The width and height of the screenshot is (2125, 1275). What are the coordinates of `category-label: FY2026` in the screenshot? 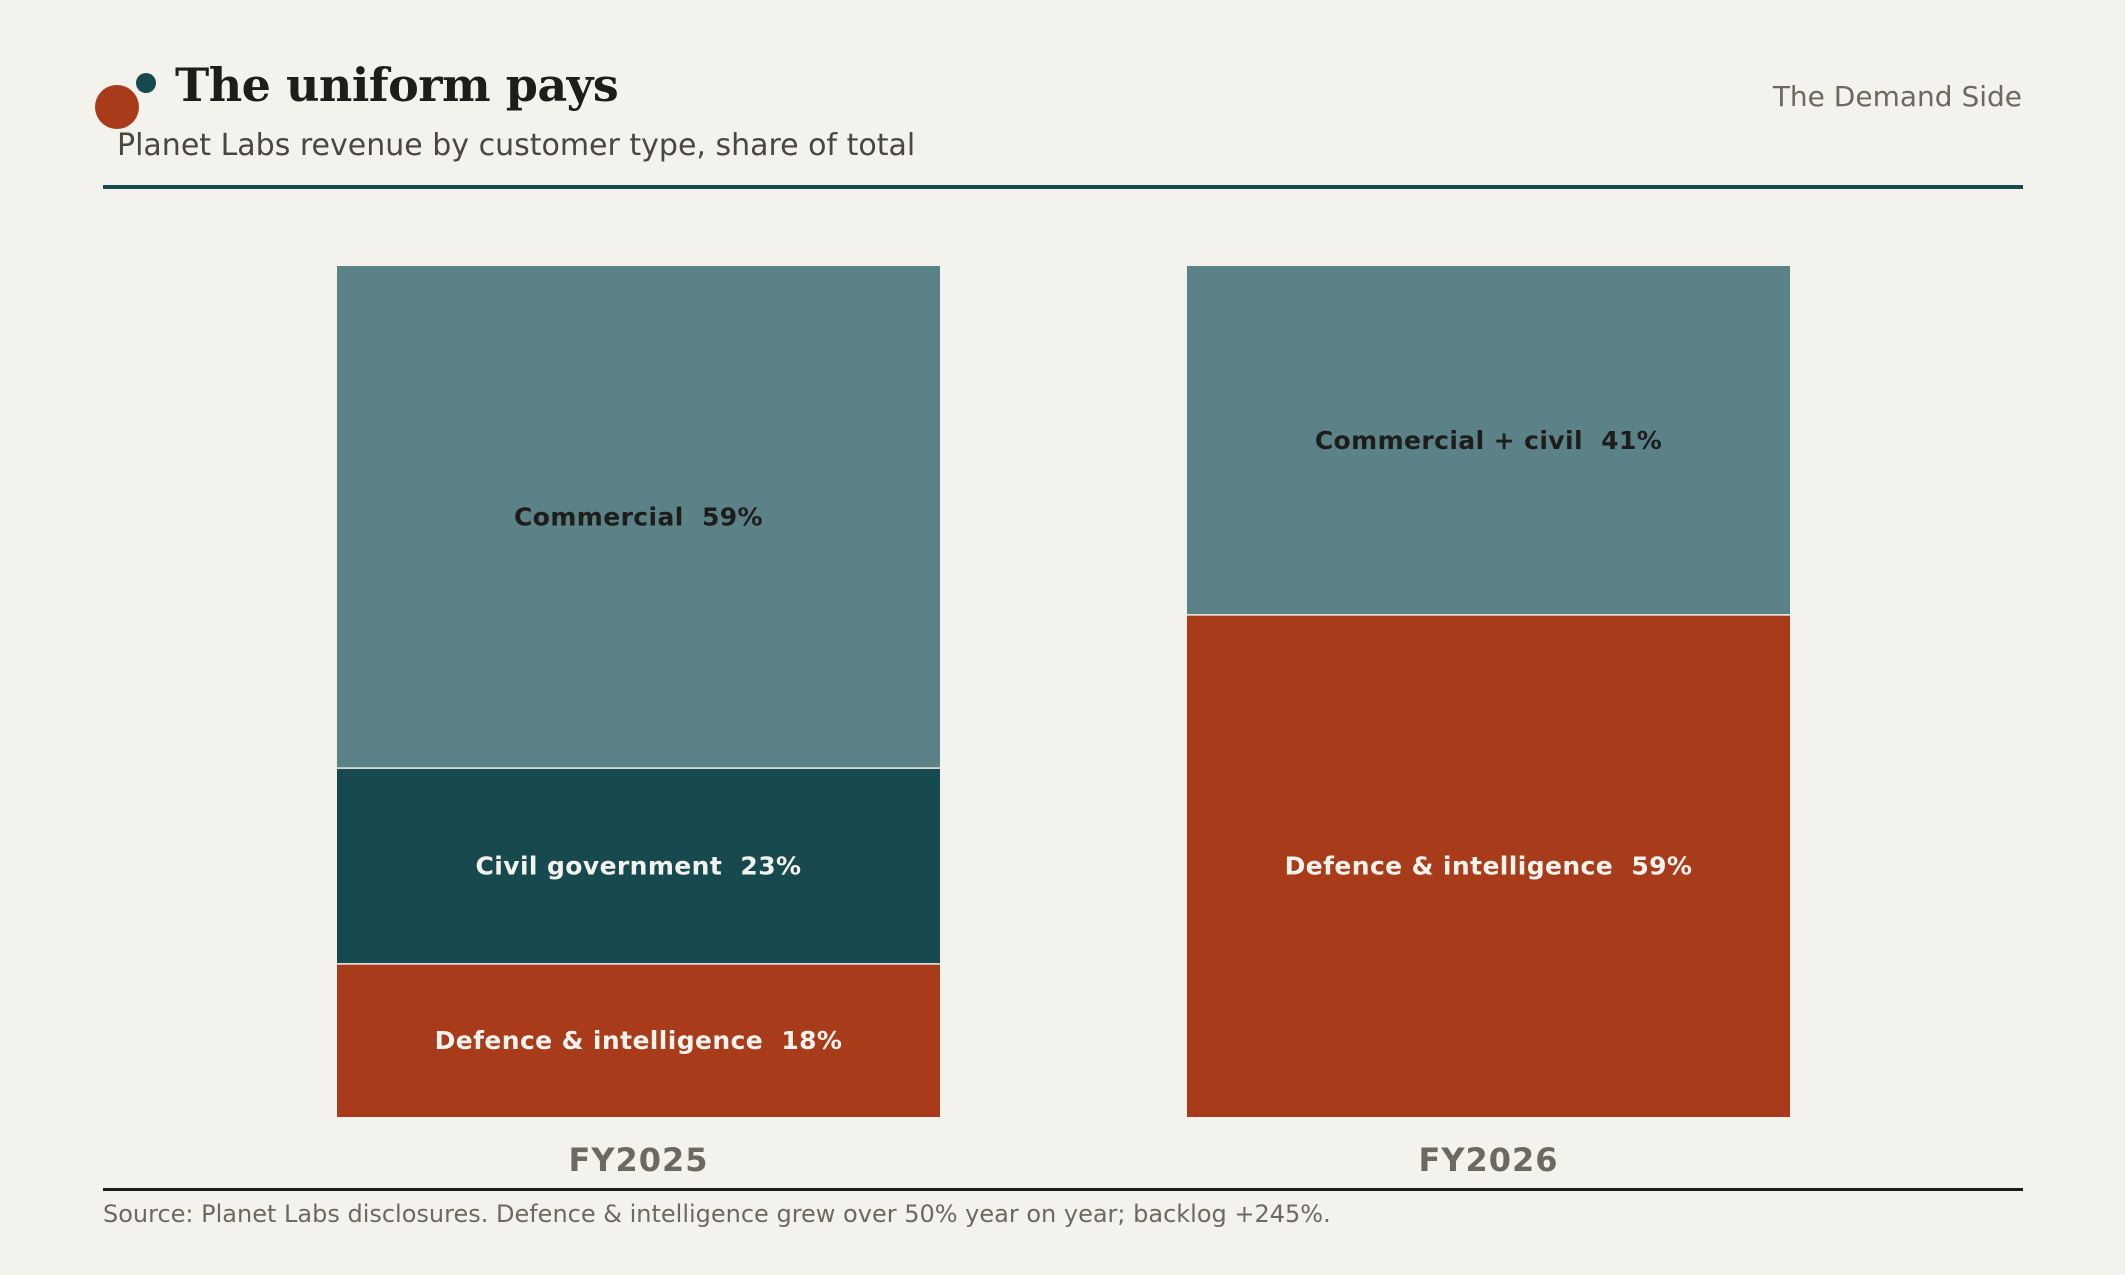 It's located at (1488, 1160).